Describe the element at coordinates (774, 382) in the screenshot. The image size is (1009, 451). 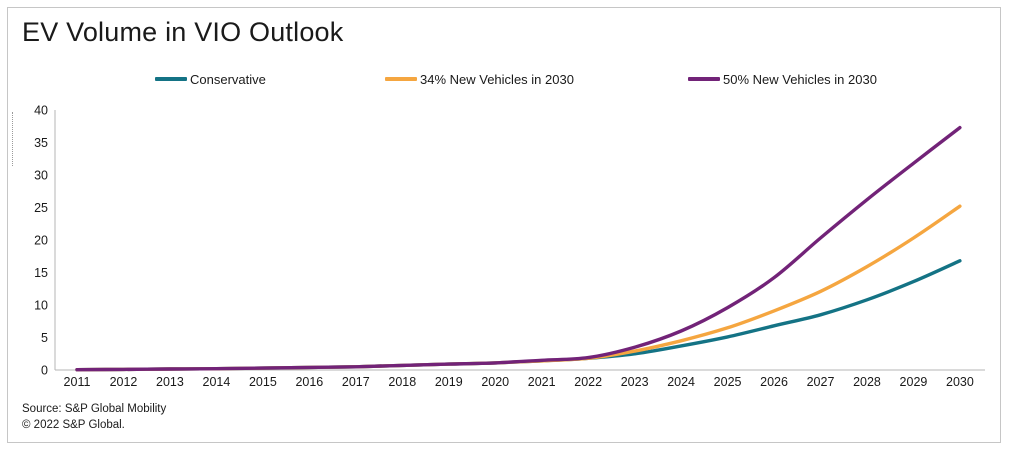
I see `x-tick-label: 2026` at that location.